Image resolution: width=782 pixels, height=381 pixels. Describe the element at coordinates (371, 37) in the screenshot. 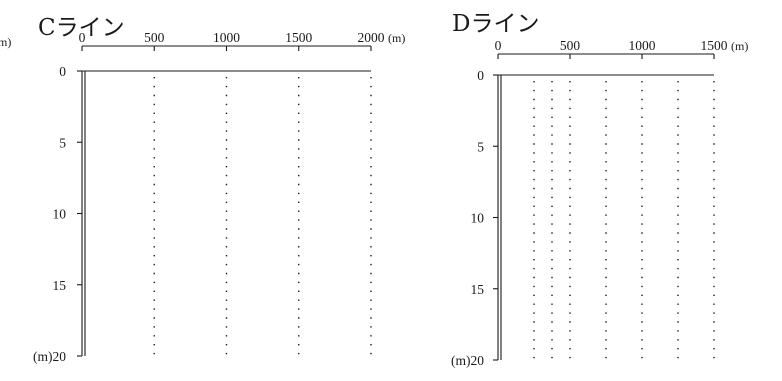

I see `x-tick-label: 2000` at that location.